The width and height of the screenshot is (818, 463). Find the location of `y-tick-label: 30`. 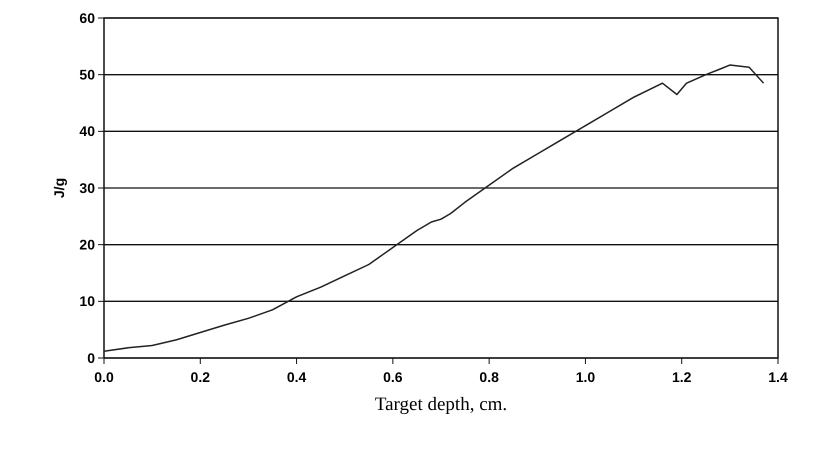

y-tick-label: 30 is located at coordinates (87, 188).